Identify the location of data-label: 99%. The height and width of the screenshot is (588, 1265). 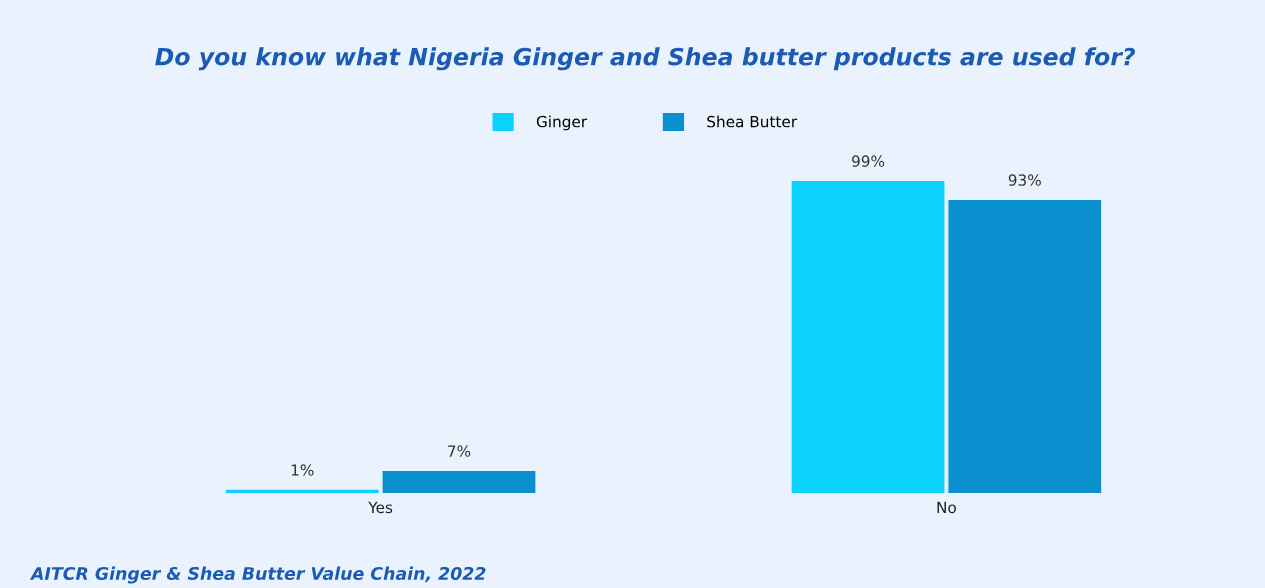
(868, 161).